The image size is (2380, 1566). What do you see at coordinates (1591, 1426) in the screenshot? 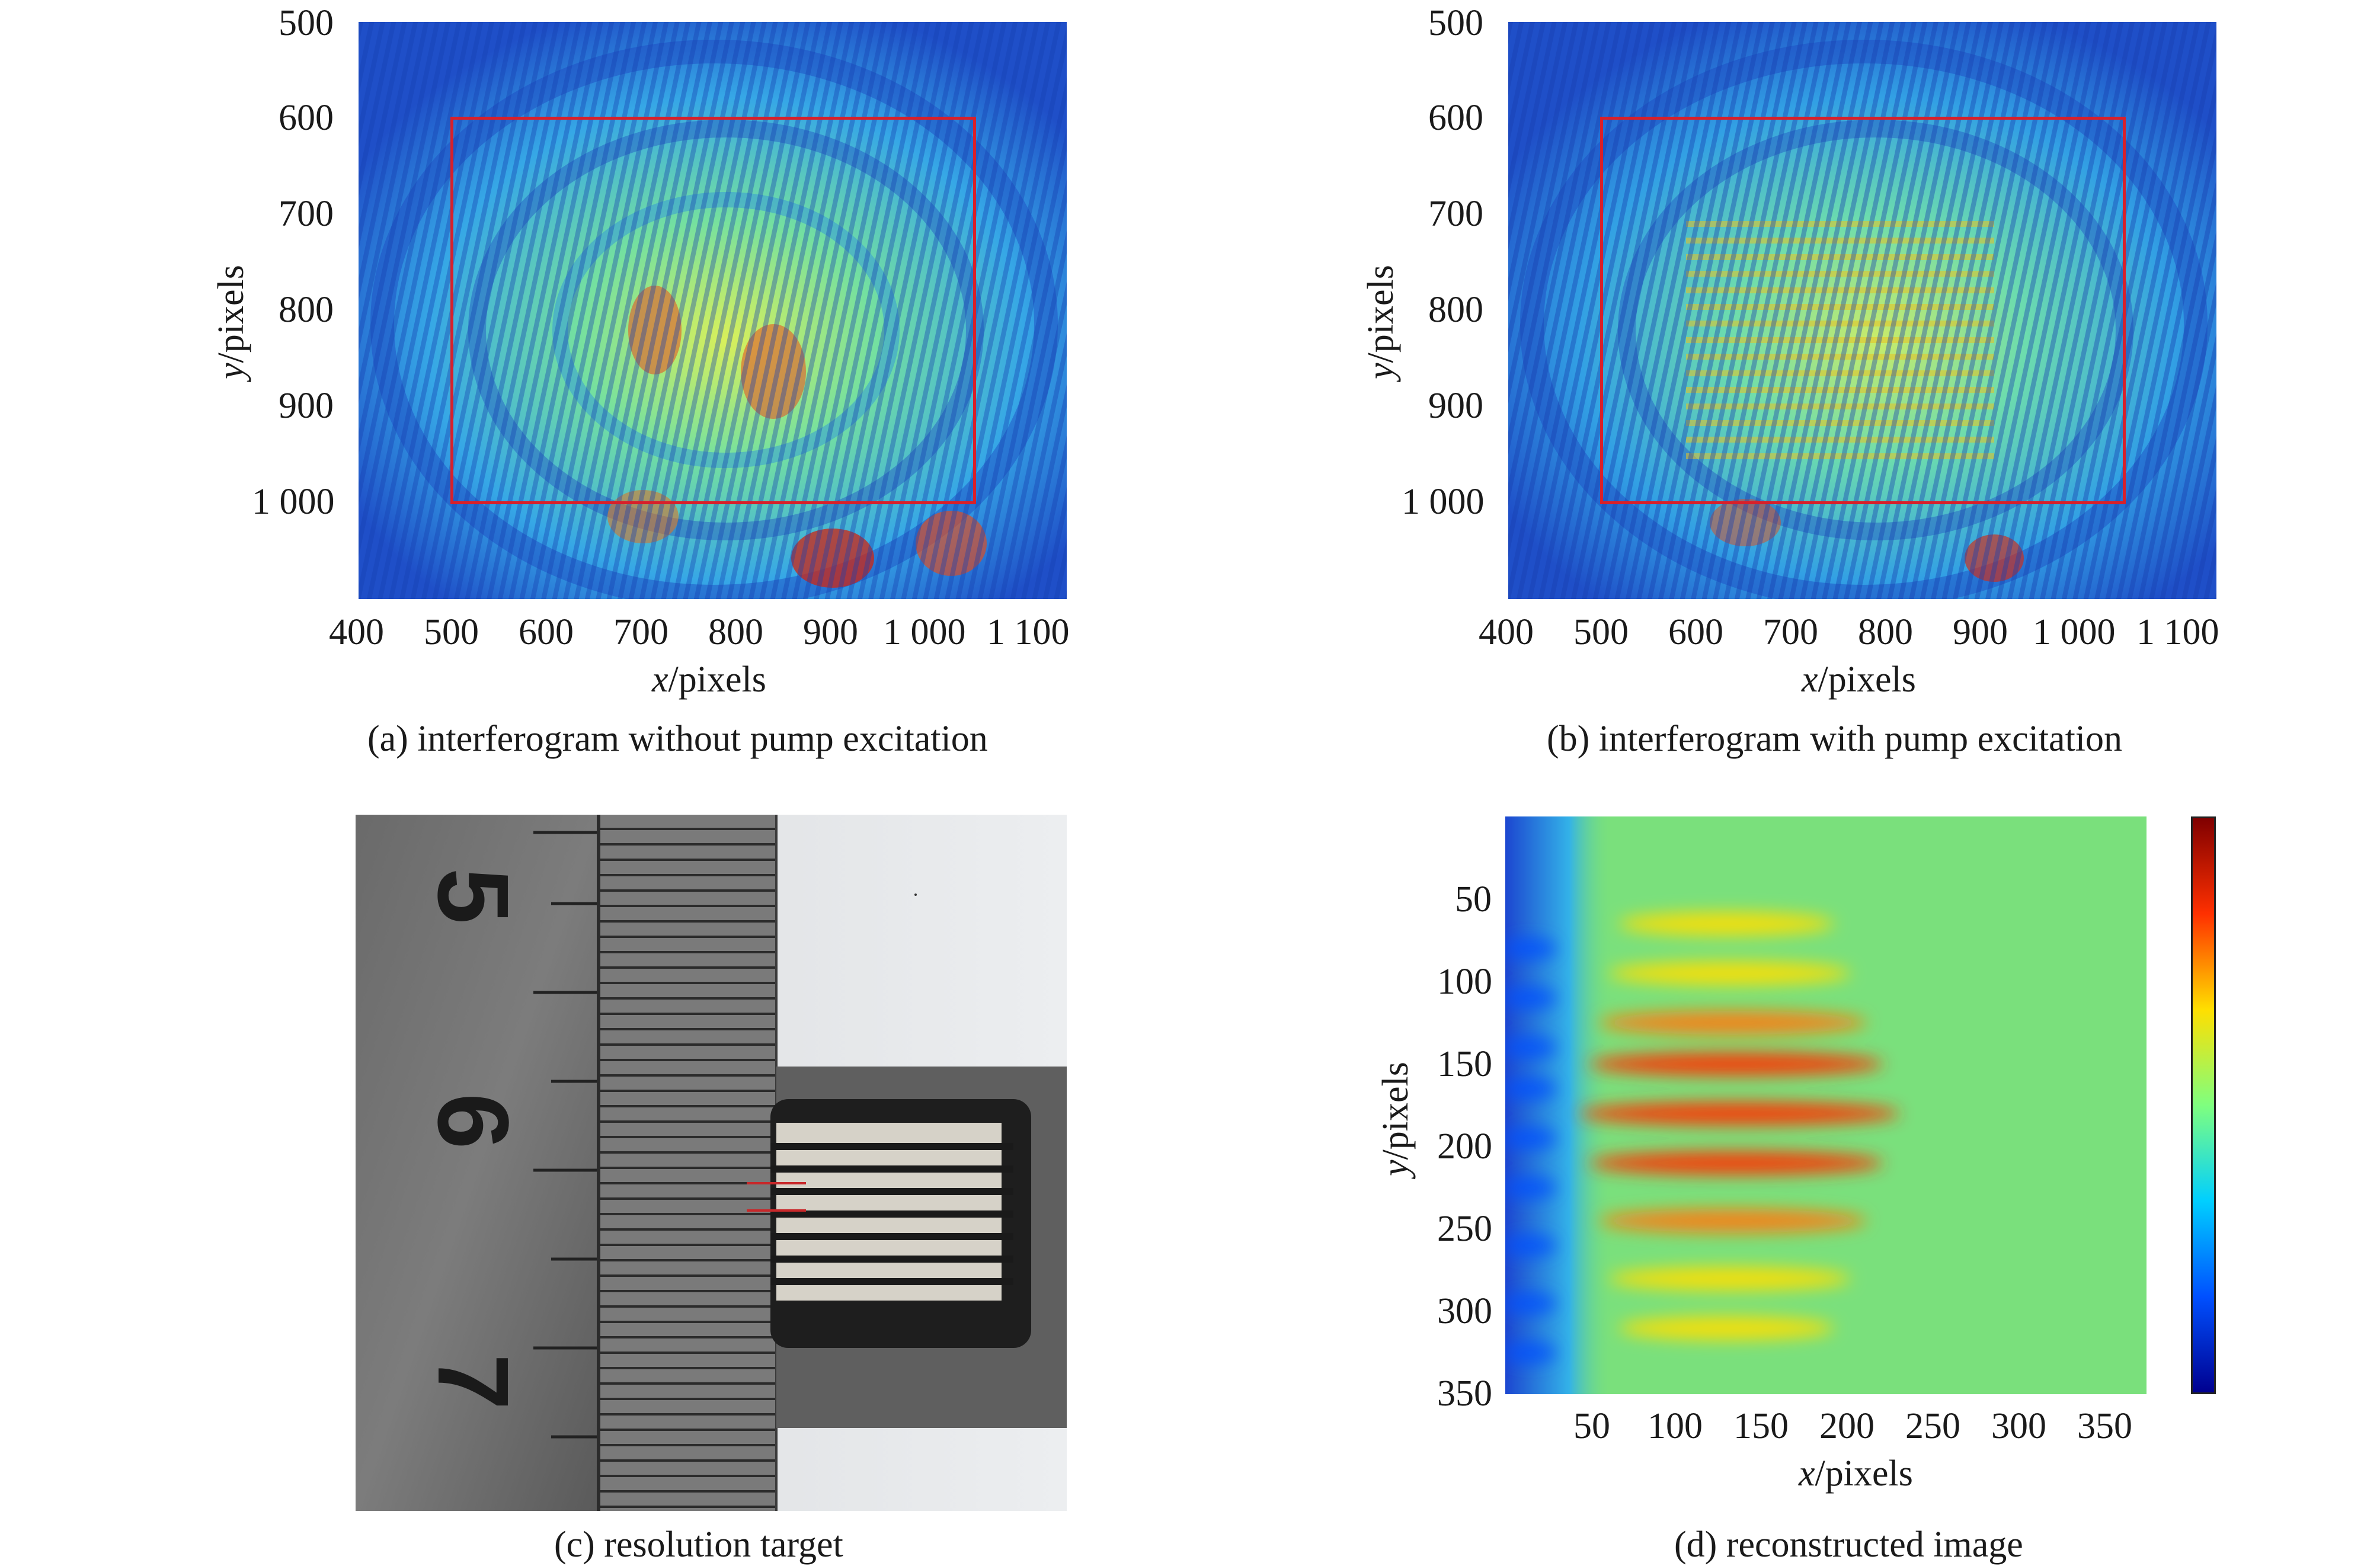
I see `x-tick: 50` at bounding box center [1591, 1426].